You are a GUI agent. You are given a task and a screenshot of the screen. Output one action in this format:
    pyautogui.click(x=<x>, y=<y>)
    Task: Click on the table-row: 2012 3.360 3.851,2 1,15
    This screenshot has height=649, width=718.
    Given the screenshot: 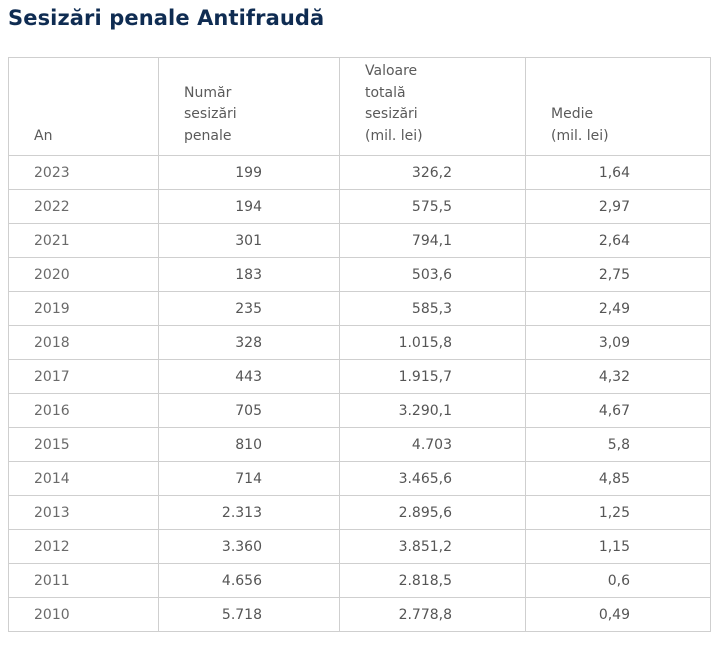 What is the action you would take?
    pyautogui.click(x=359, y=546)
    